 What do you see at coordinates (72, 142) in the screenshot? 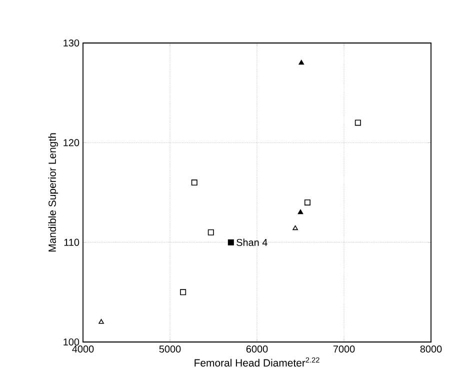
I see `y-tick-label: 120` at bounding box center [72, 142].